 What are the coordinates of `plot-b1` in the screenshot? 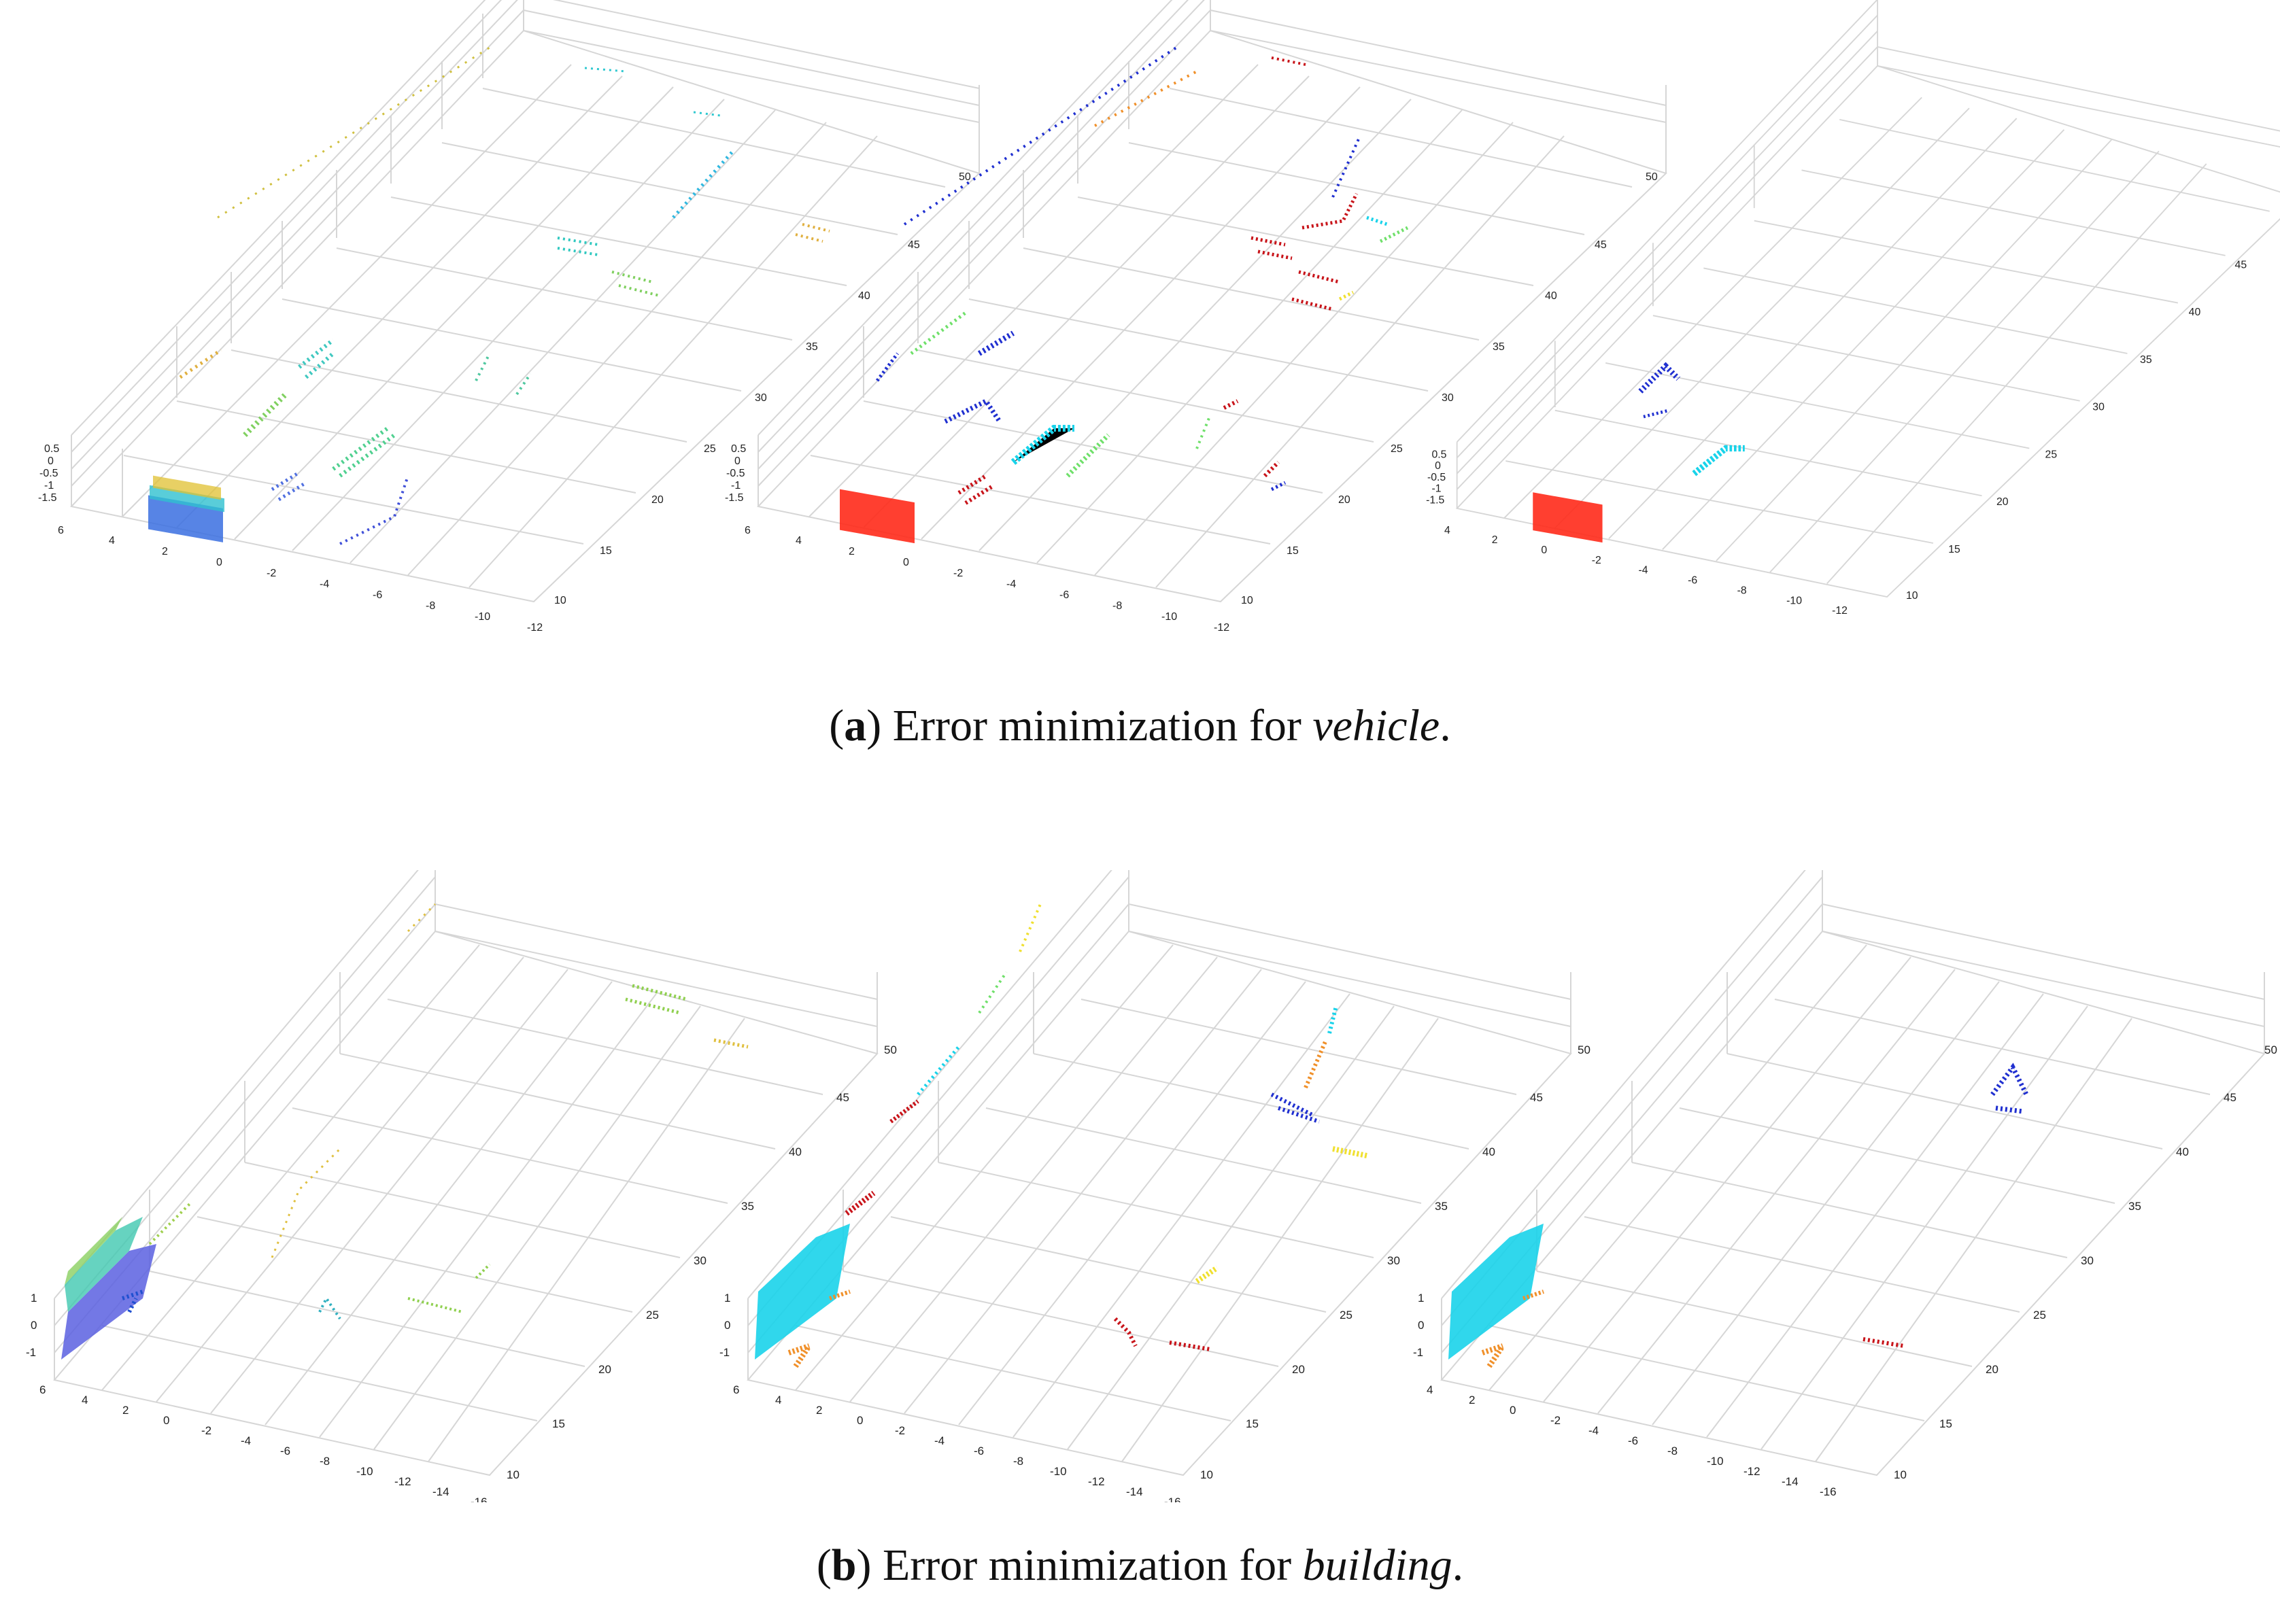 It's located at (466, 1173).